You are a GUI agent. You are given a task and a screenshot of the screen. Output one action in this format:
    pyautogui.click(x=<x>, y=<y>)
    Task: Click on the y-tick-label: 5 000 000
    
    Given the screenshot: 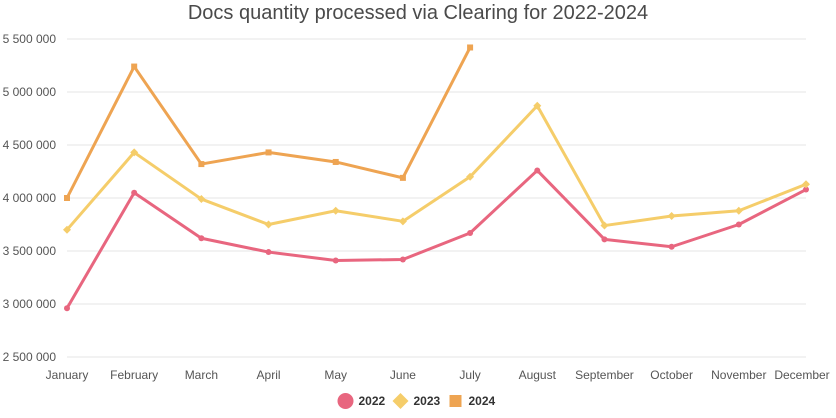 What is the action you would take?
    pyautogui.click(x=30, y=92)
    